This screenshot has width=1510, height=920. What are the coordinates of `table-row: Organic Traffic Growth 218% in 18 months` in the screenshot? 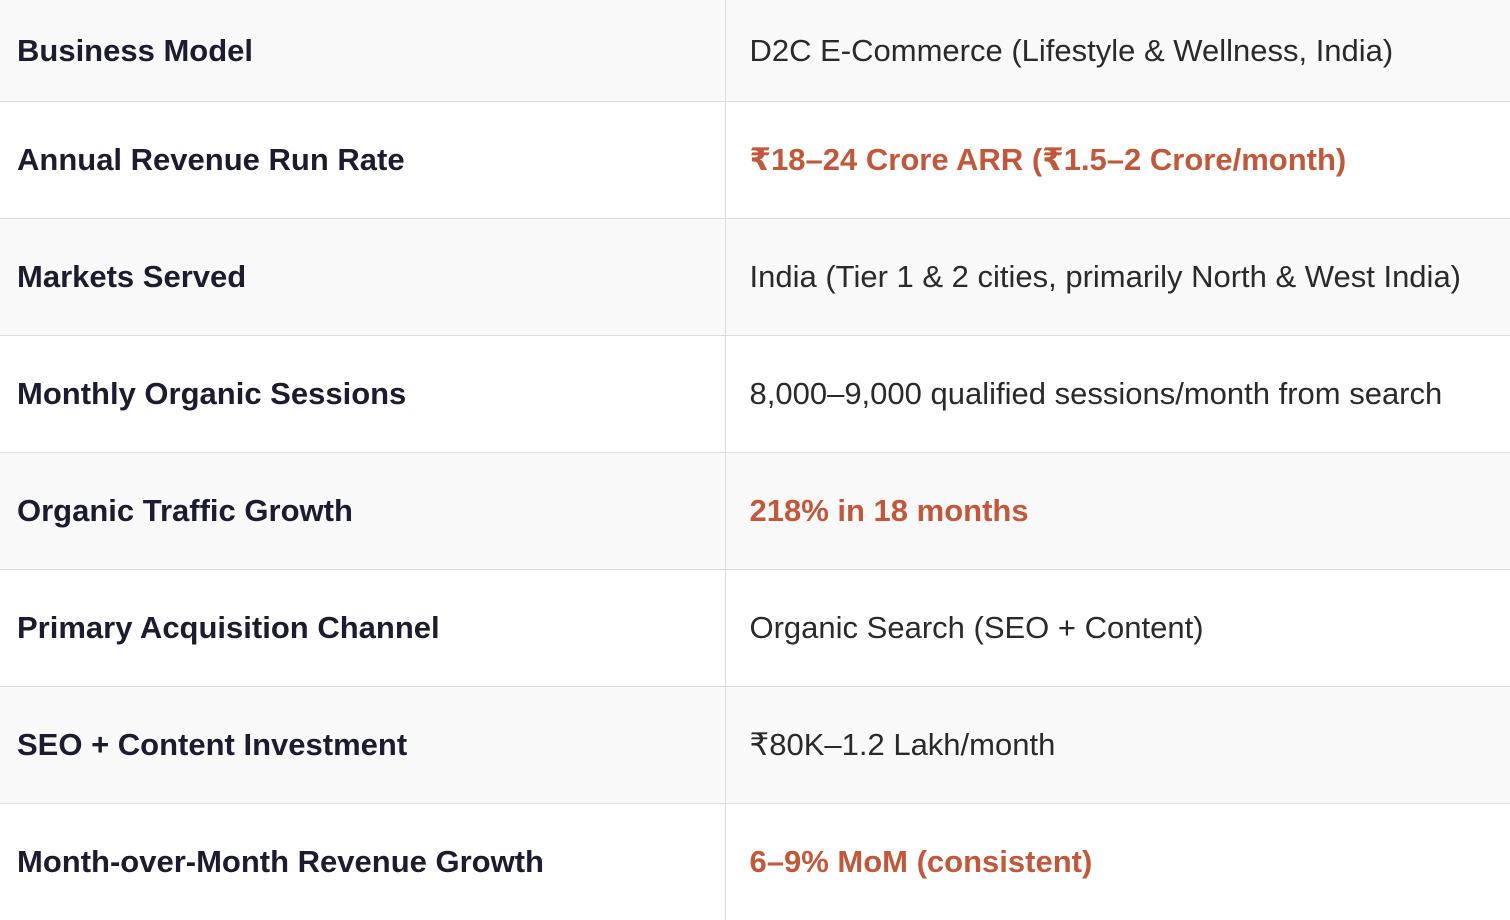 It's located at (755, 510).